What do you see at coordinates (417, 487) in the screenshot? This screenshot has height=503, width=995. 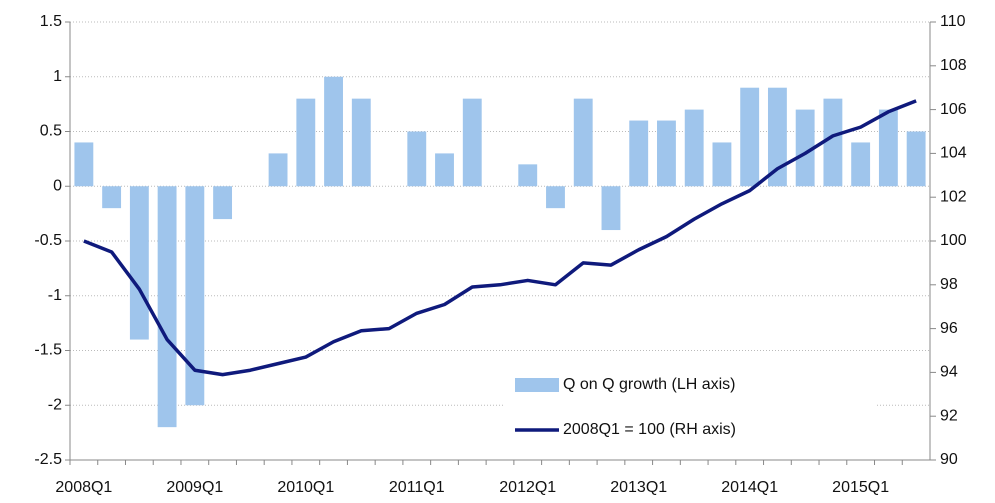 I see `x-tick-label: 2011Q1` at bounding box center [417, 487].